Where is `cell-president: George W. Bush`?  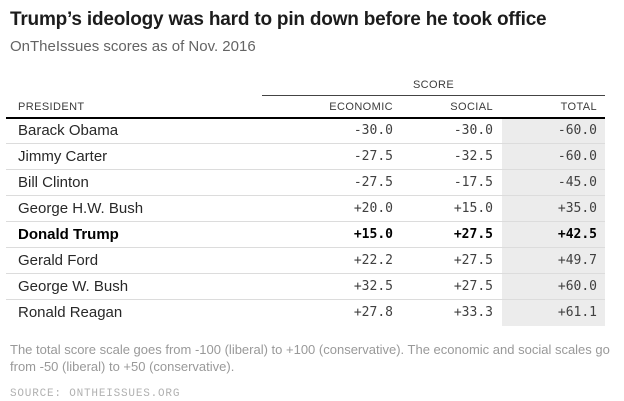
cell-president: George W. Bush is located at coordinates (134, 286).